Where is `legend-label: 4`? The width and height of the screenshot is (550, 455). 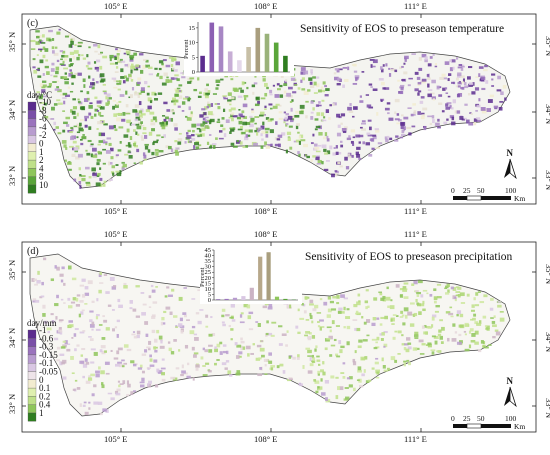
legend-label: 4 is located at coordinates (41, 168).